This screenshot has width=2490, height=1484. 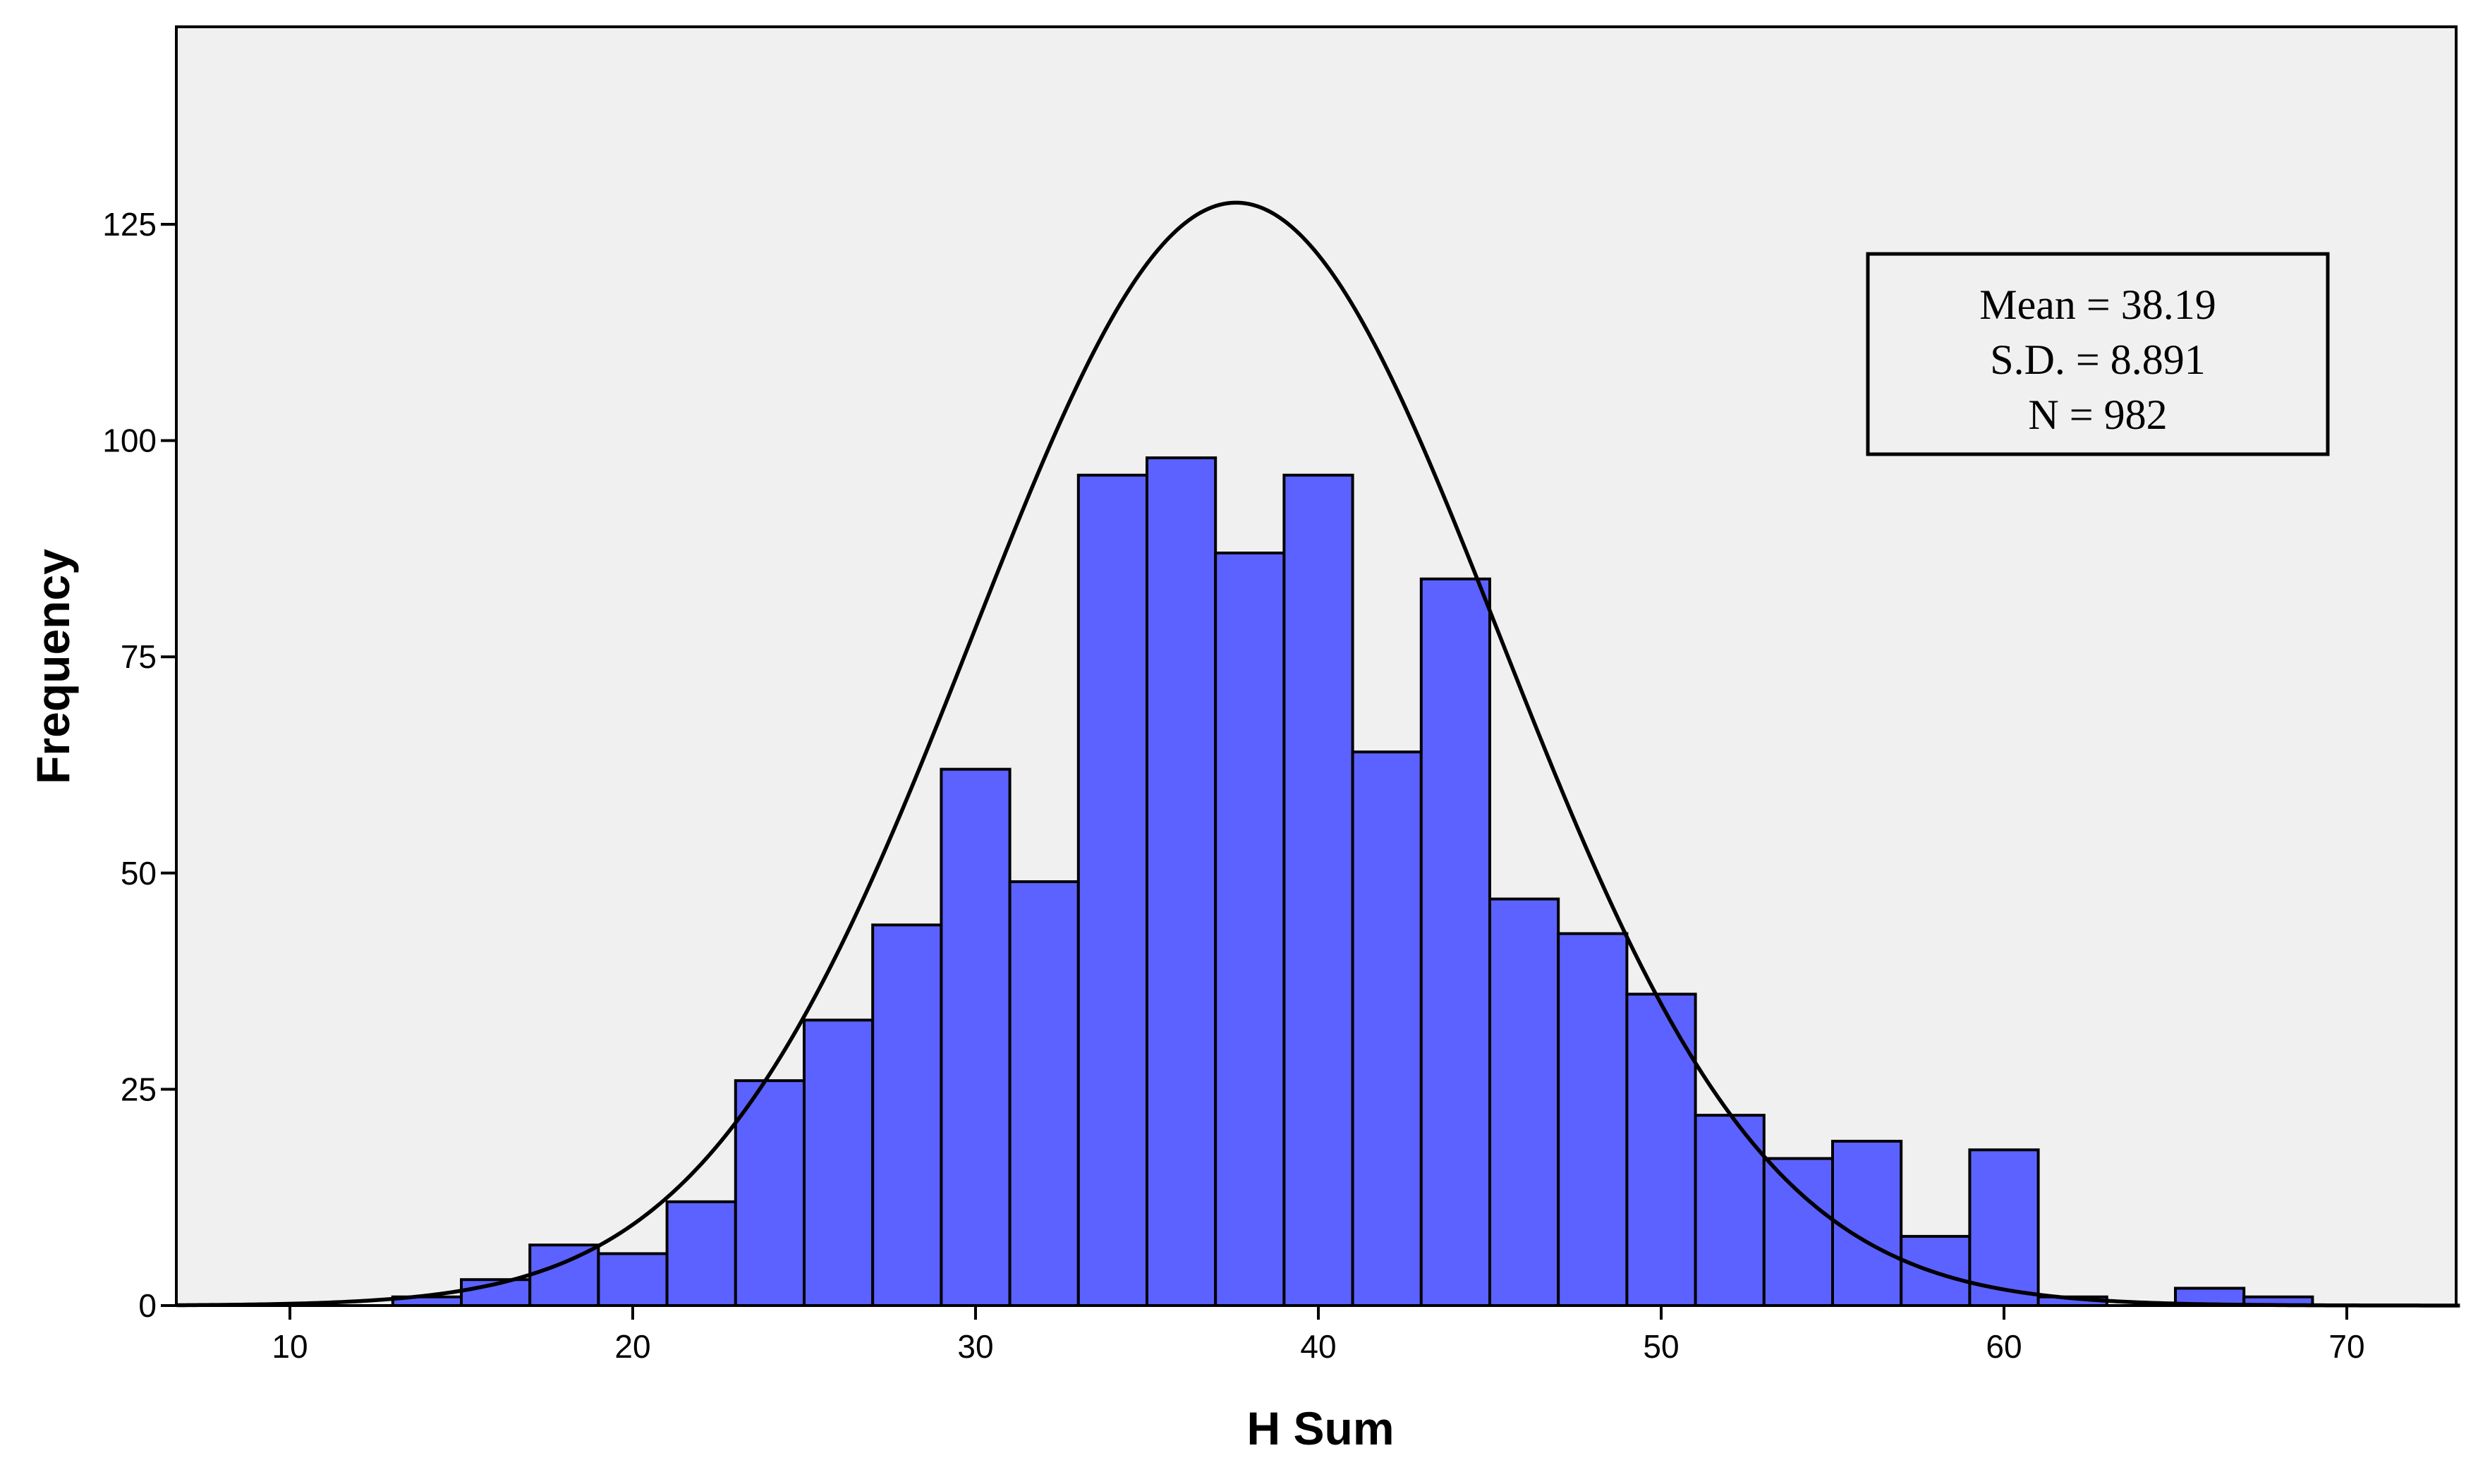 I want to click on x-tick-label: 60, so click(x=2004, y=1346).